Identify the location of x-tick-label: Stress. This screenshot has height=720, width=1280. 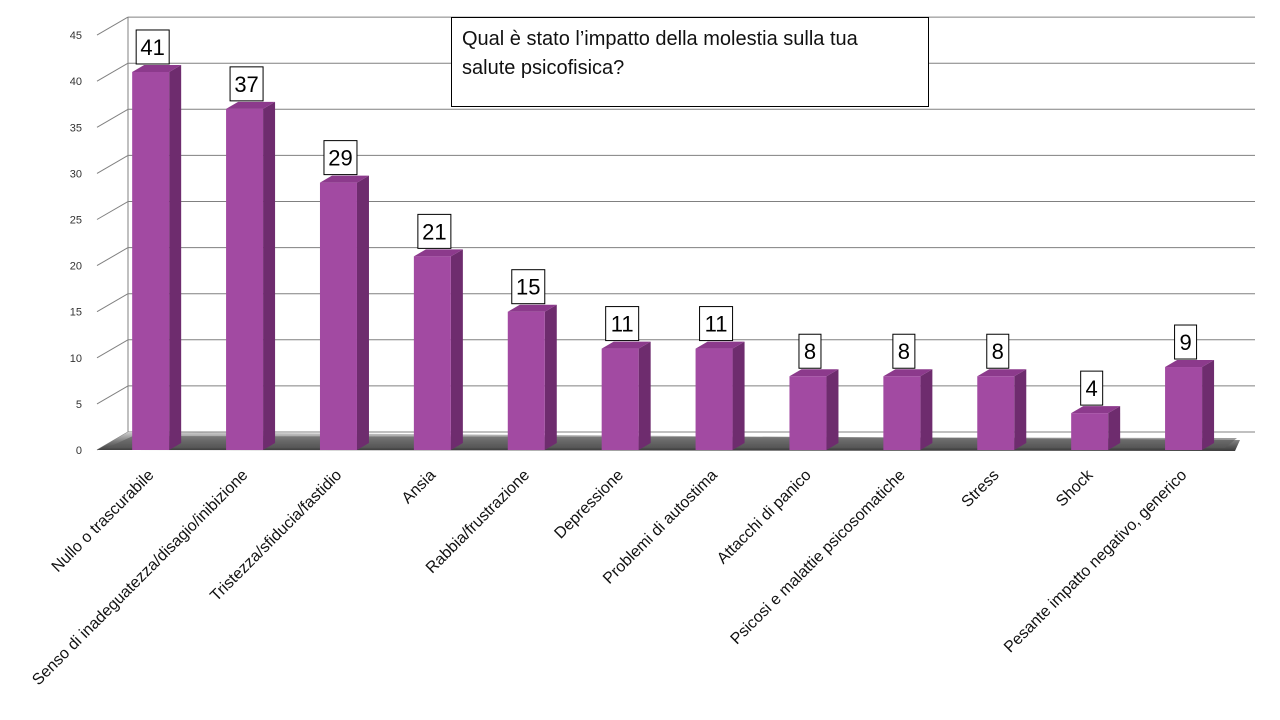
(981, 489).